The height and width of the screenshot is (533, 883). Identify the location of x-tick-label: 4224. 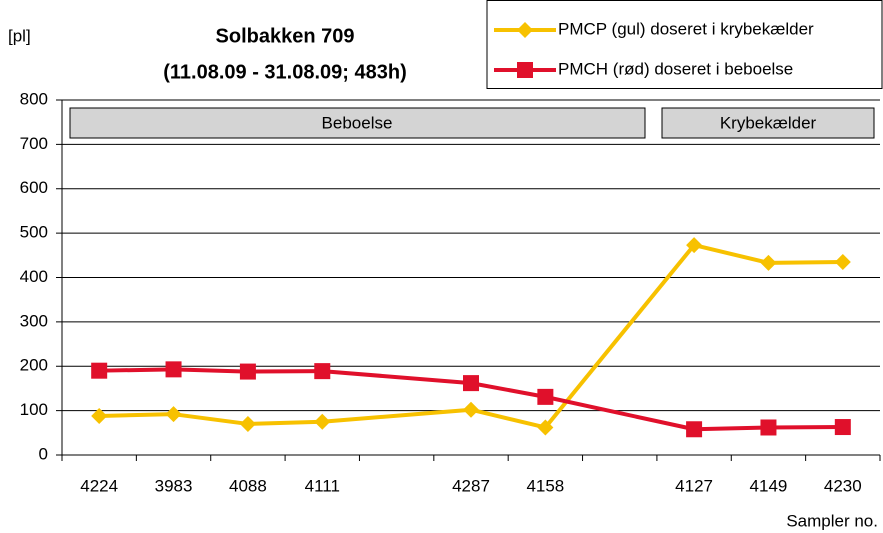
(99, 485).